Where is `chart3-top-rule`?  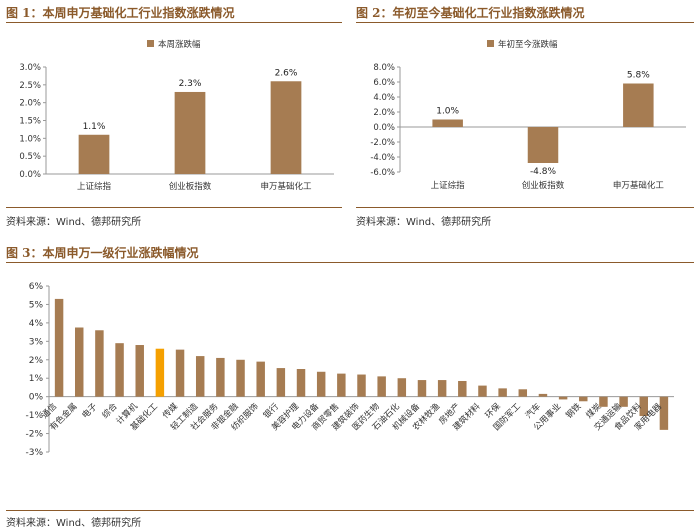
chart3-top-rule is located at coordinates (350, 262).